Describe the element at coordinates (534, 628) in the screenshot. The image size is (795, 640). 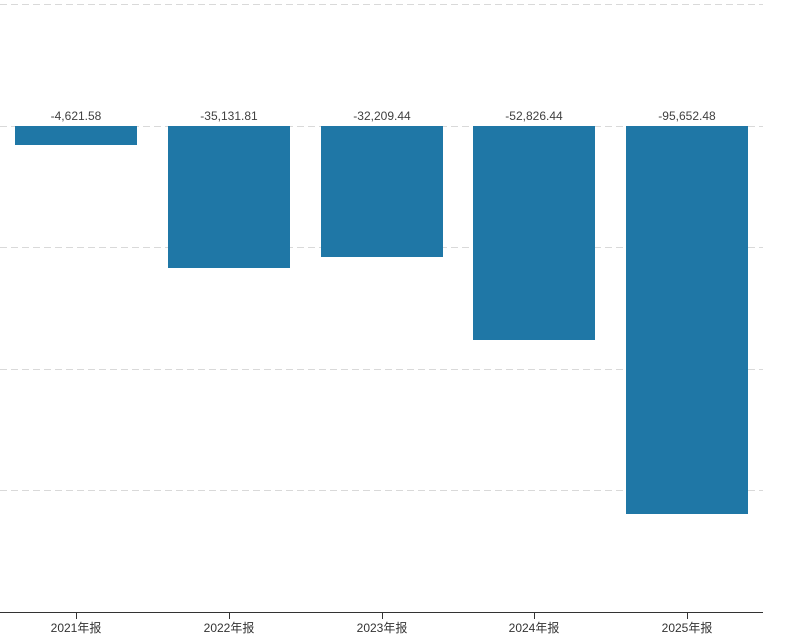
I see `x-axis-label: 2024年报` at that location.